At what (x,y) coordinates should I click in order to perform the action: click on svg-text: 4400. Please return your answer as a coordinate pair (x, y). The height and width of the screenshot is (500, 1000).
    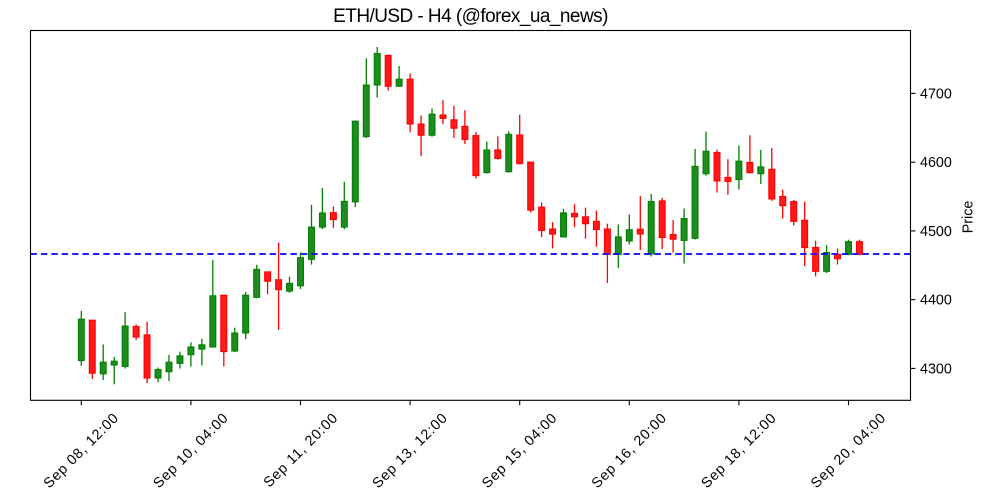
    Looking at the image, I should click on (936, 301).